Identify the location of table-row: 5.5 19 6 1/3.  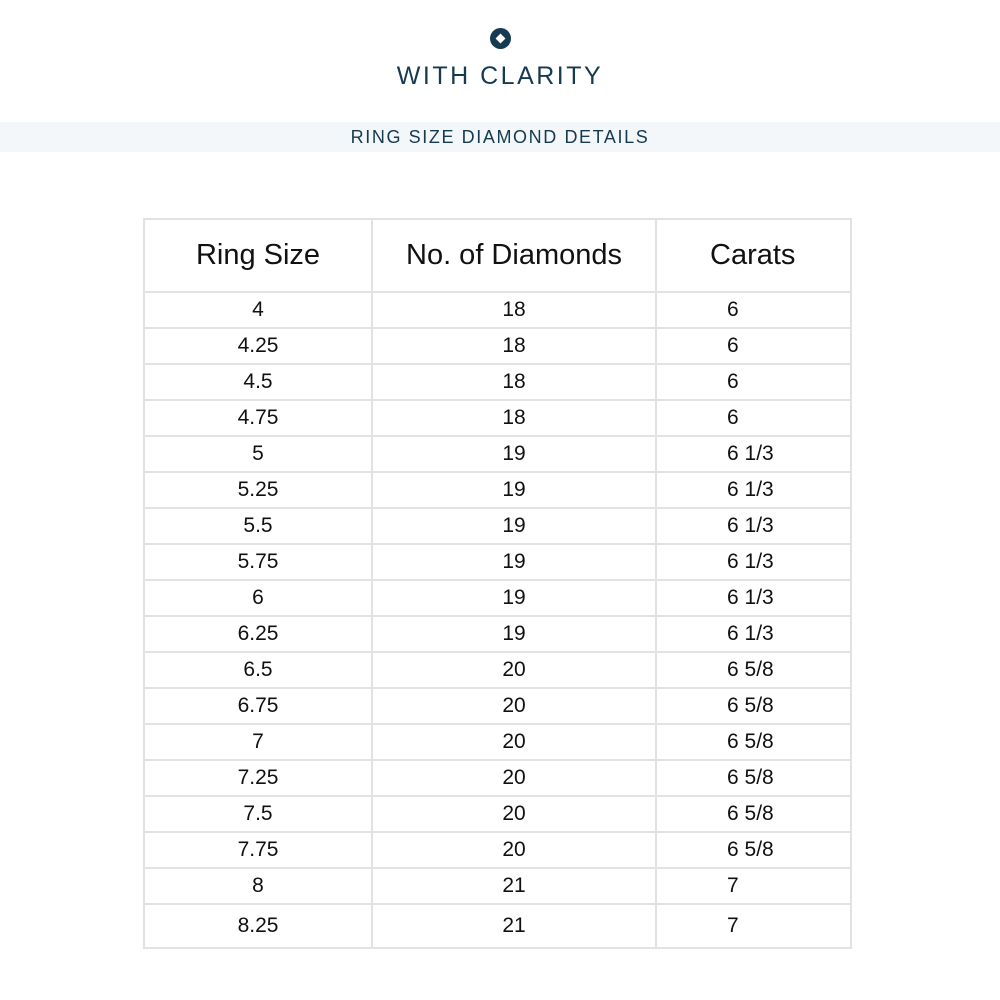
(497, 526).